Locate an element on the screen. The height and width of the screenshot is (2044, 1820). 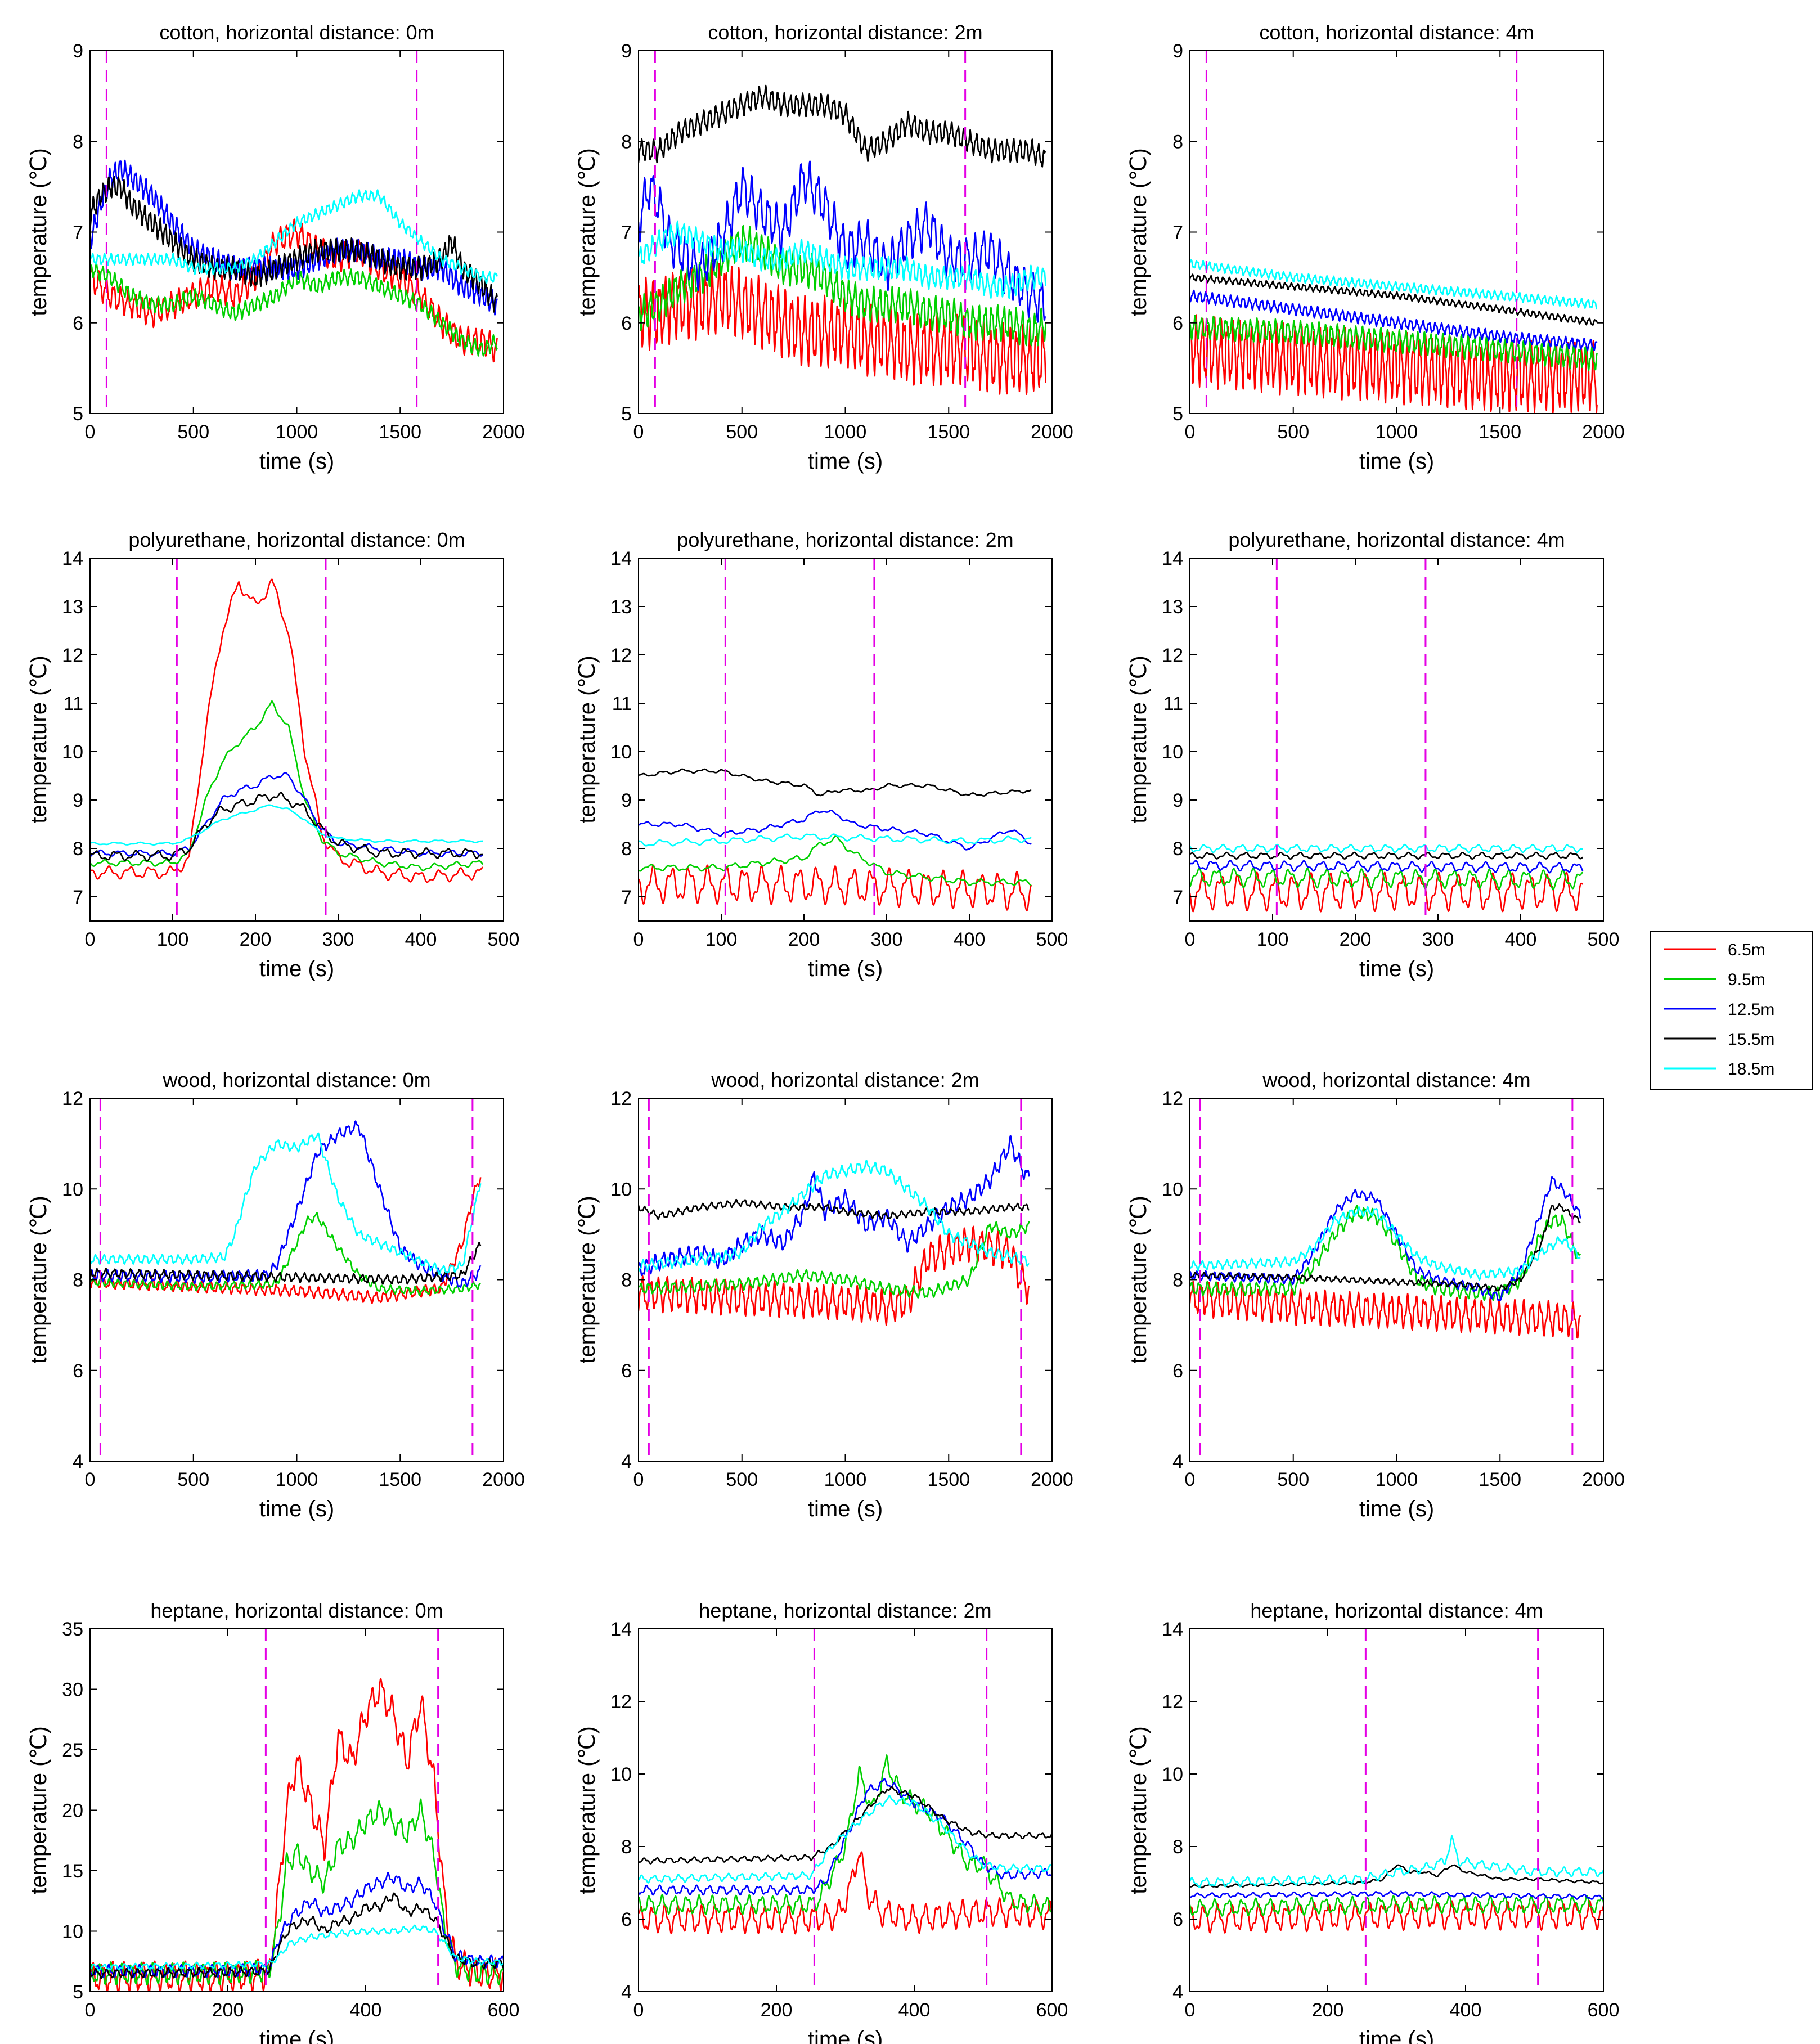
x-tick-label: 2000 is located at coordinates (503, 1479).